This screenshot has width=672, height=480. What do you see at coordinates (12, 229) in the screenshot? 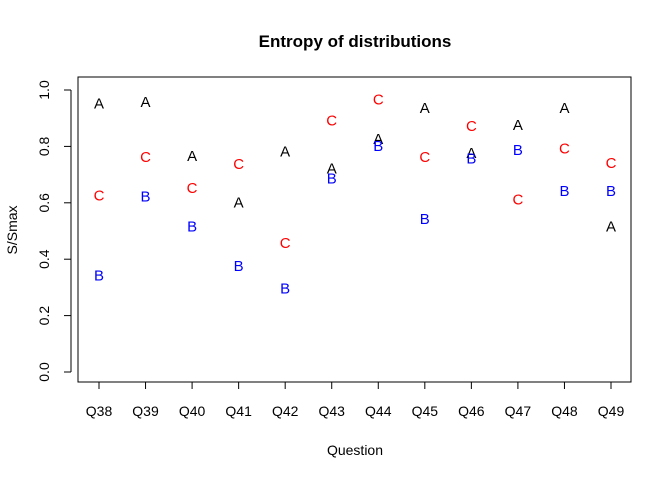
I see `y-axis-label: S/Smax` at bounding box center [12, 229].